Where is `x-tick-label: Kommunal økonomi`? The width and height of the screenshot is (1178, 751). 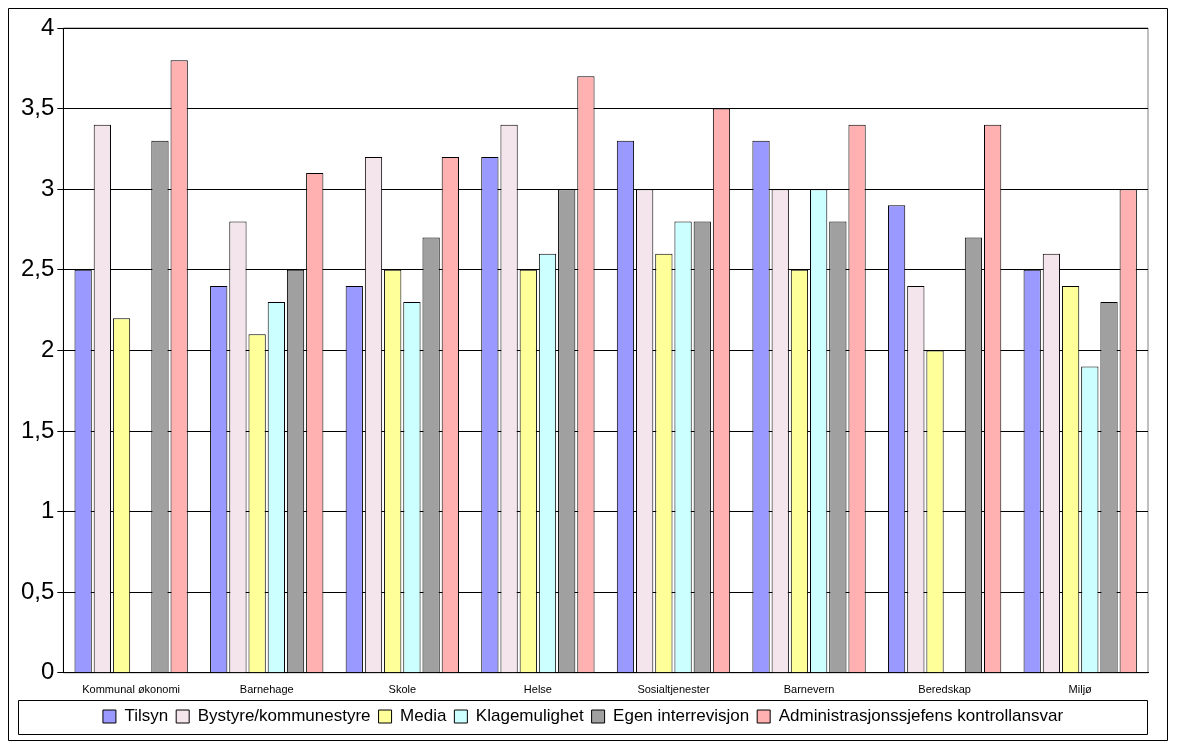 x-tick-label: Kommunal økonomi is located at coordinates (131, 689).